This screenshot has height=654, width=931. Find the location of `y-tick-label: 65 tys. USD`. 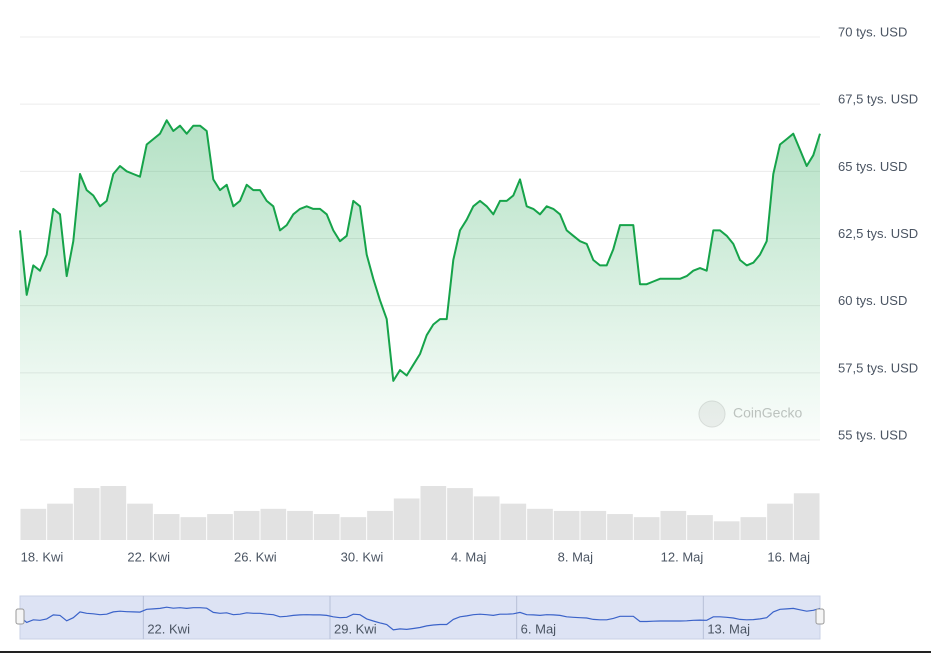

y-tick-label: 65 tys. USD is located at coordinates (872, 166).